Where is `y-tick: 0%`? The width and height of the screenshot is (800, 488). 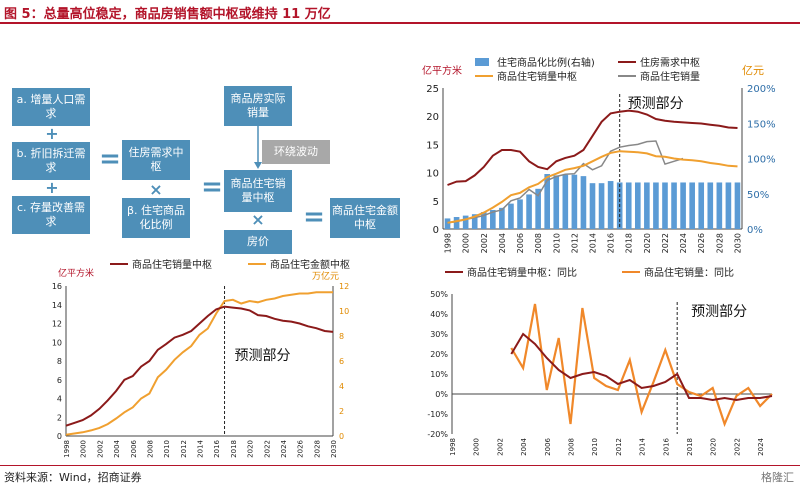
y-tick: 0% is located at coordinates (441, 394).